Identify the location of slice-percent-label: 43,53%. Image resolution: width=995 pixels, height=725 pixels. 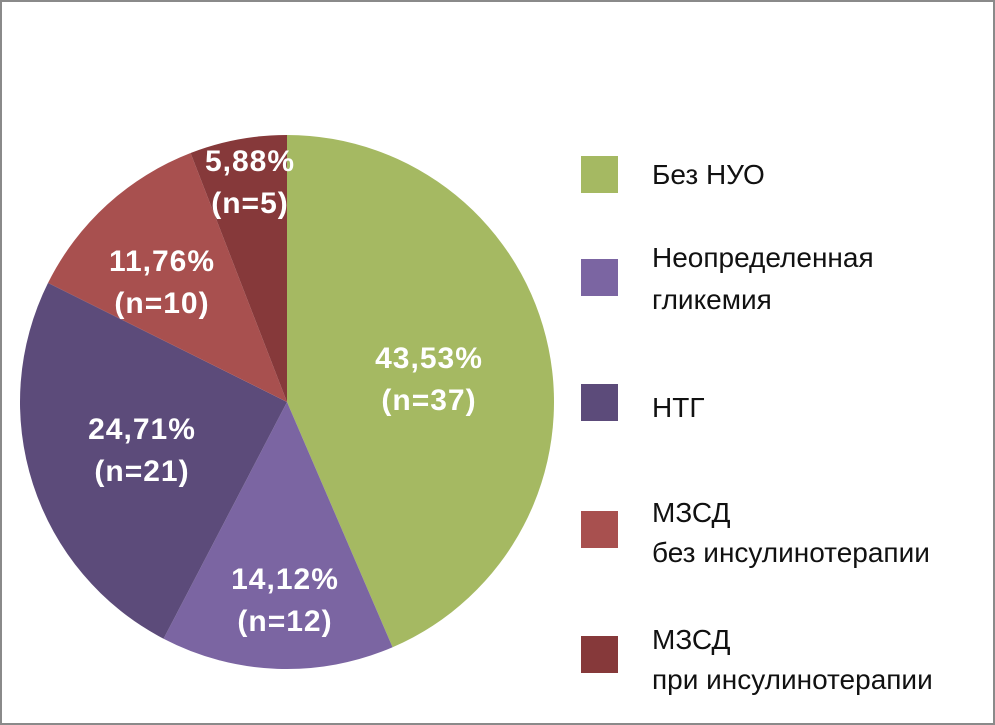
(429, 358).